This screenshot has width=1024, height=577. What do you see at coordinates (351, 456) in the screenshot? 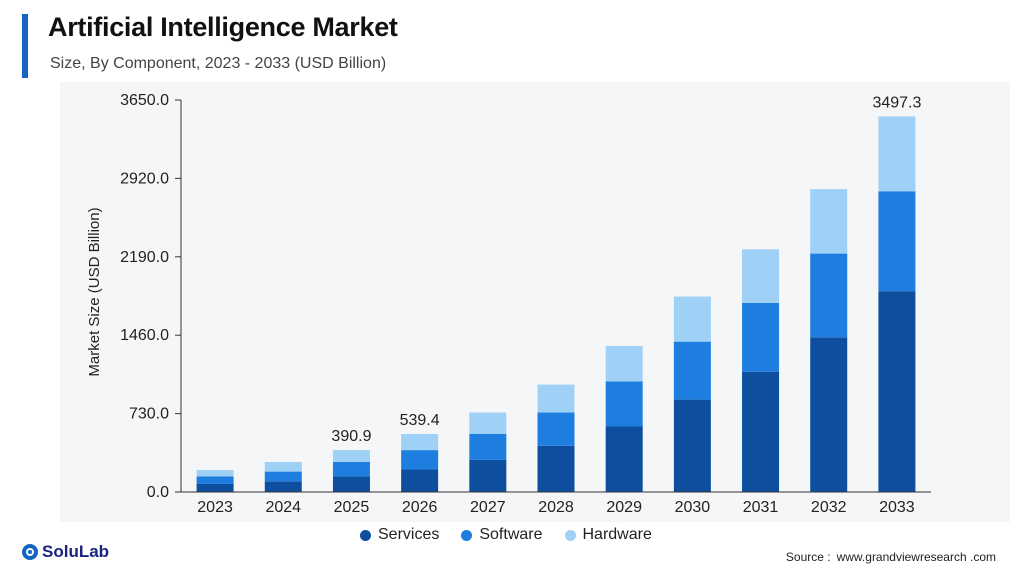
I see `bar-hardware-2025` at bounding box center [351, 456].